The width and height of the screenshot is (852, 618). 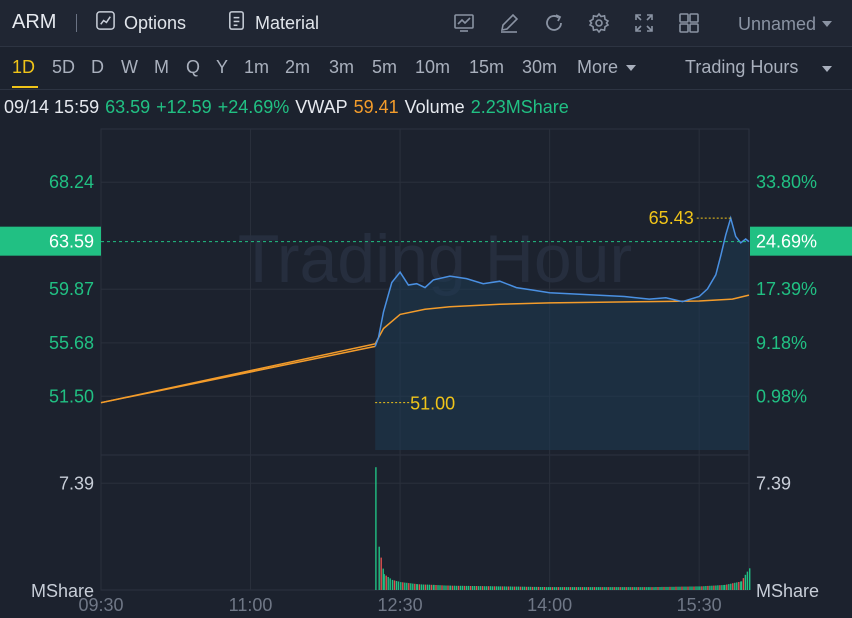 What do you see at coordinates (193, 67) in the screenshot?
I see `tab-period-quarter: Q` at bounding box center [193, 67].